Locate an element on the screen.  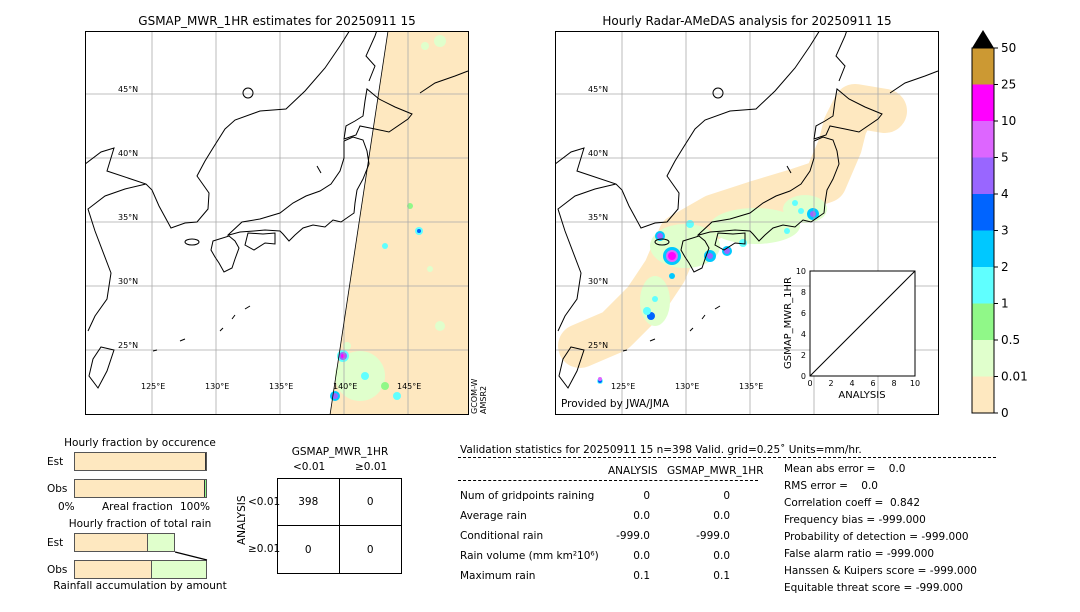
inset-ytick: 6 is located at coordinates (803, 313).